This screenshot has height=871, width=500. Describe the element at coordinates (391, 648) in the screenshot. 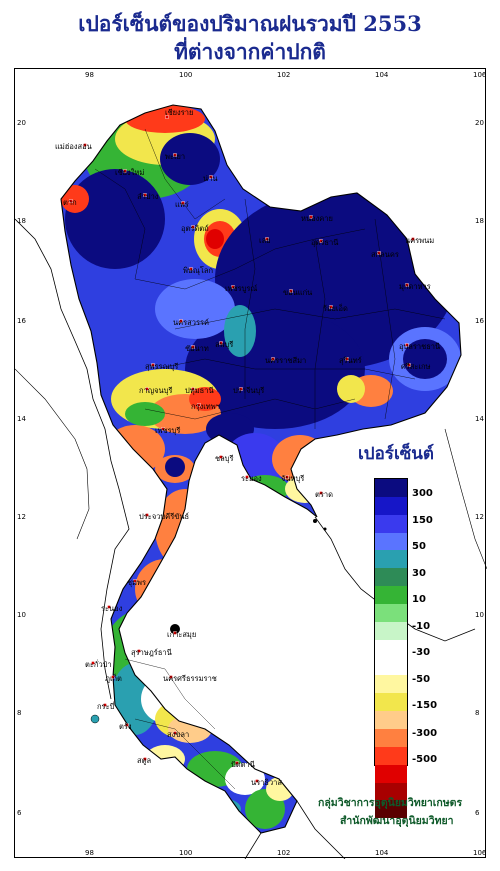

I see `color-legend` at that location.